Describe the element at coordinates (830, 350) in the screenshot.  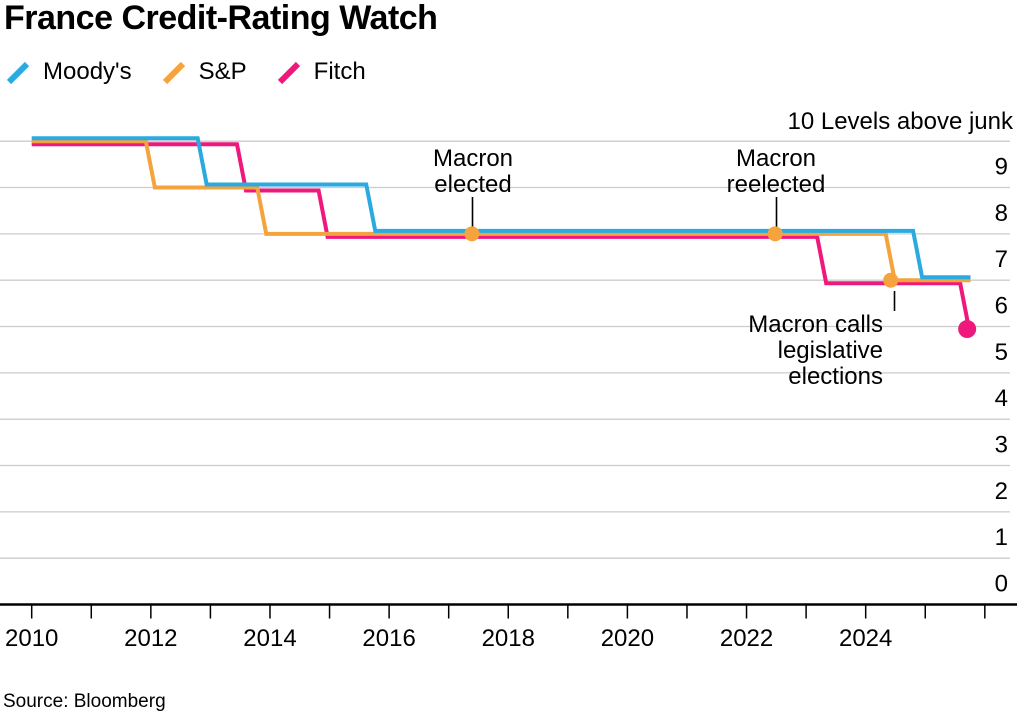
I see `annotation-macron-calls-legislative-elections: legislative` at that location.